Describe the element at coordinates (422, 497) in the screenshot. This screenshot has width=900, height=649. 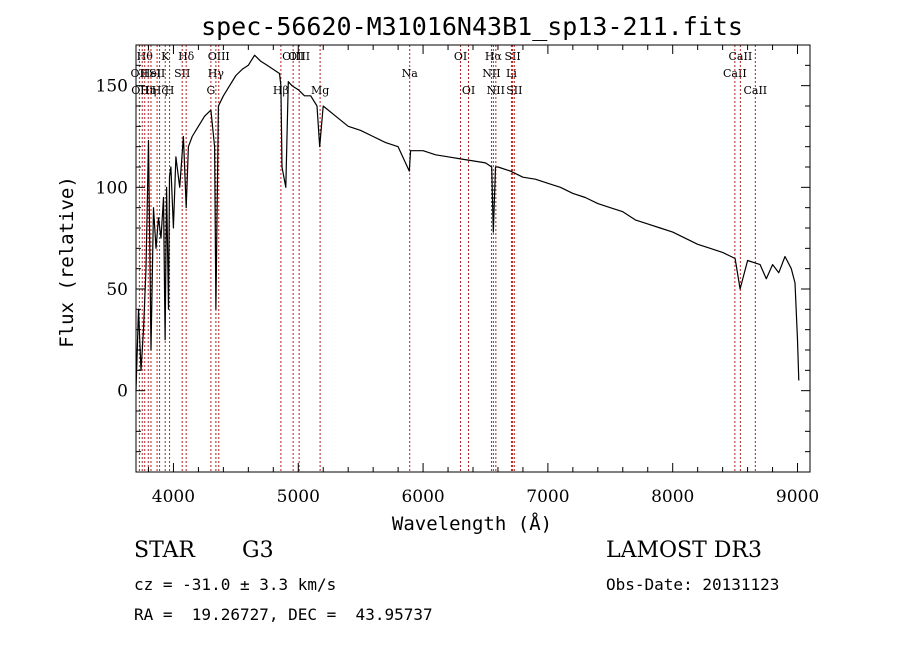
I see `x-tick-label-2: 6000` at that location.